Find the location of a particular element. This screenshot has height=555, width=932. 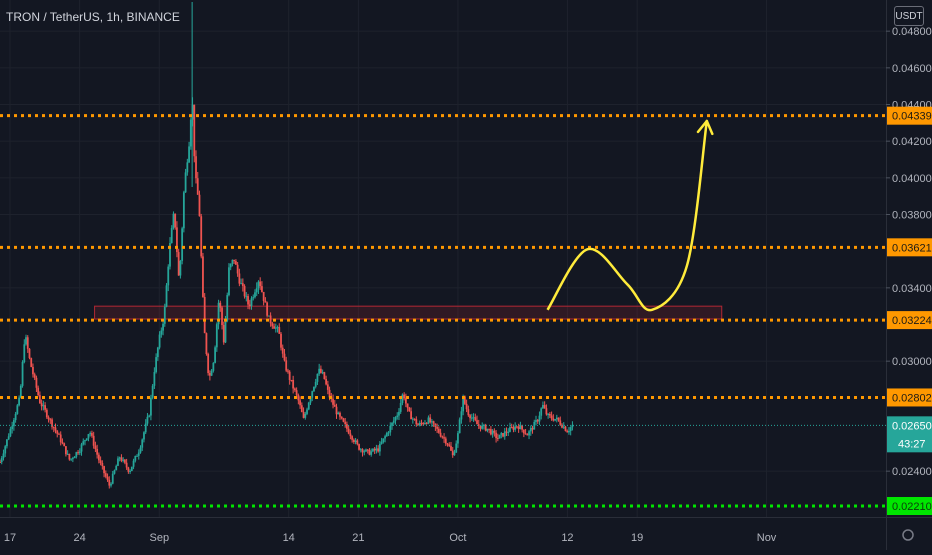

time-tick-label: Nov is located at coordinates (767, 538).